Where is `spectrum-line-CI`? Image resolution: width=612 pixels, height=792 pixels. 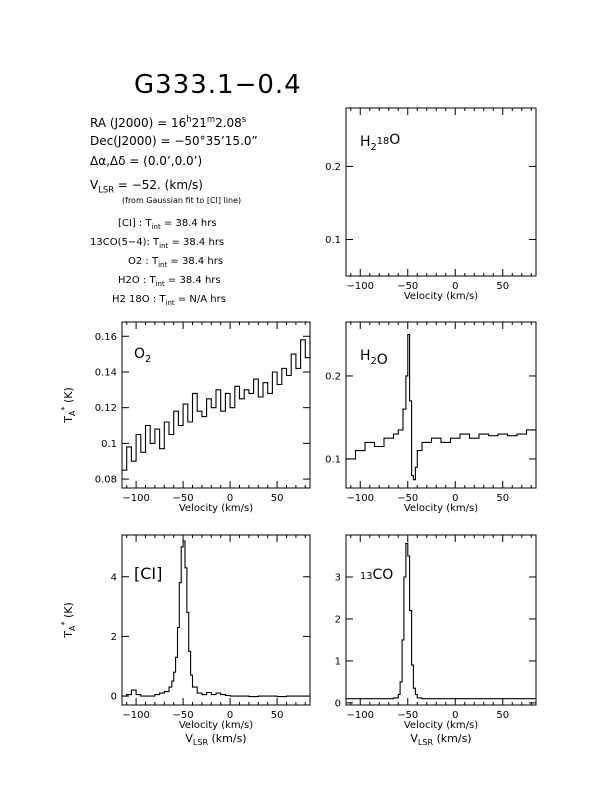
spectrum-line-CI is located at coordinates (216, 619).